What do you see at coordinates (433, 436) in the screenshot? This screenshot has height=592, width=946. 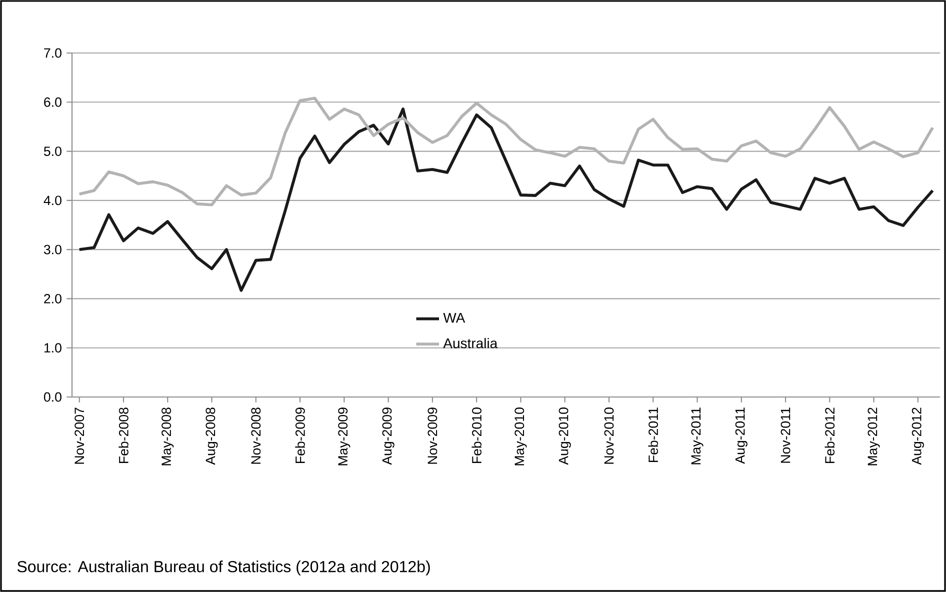 I see `x-tick-label: Nov-2009` at bounding box center [433, 436].